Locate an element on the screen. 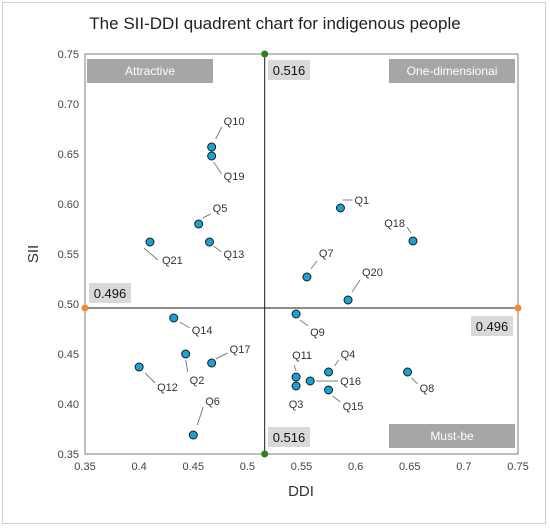  point-label: Q15 is located at coordinates (353, 407).